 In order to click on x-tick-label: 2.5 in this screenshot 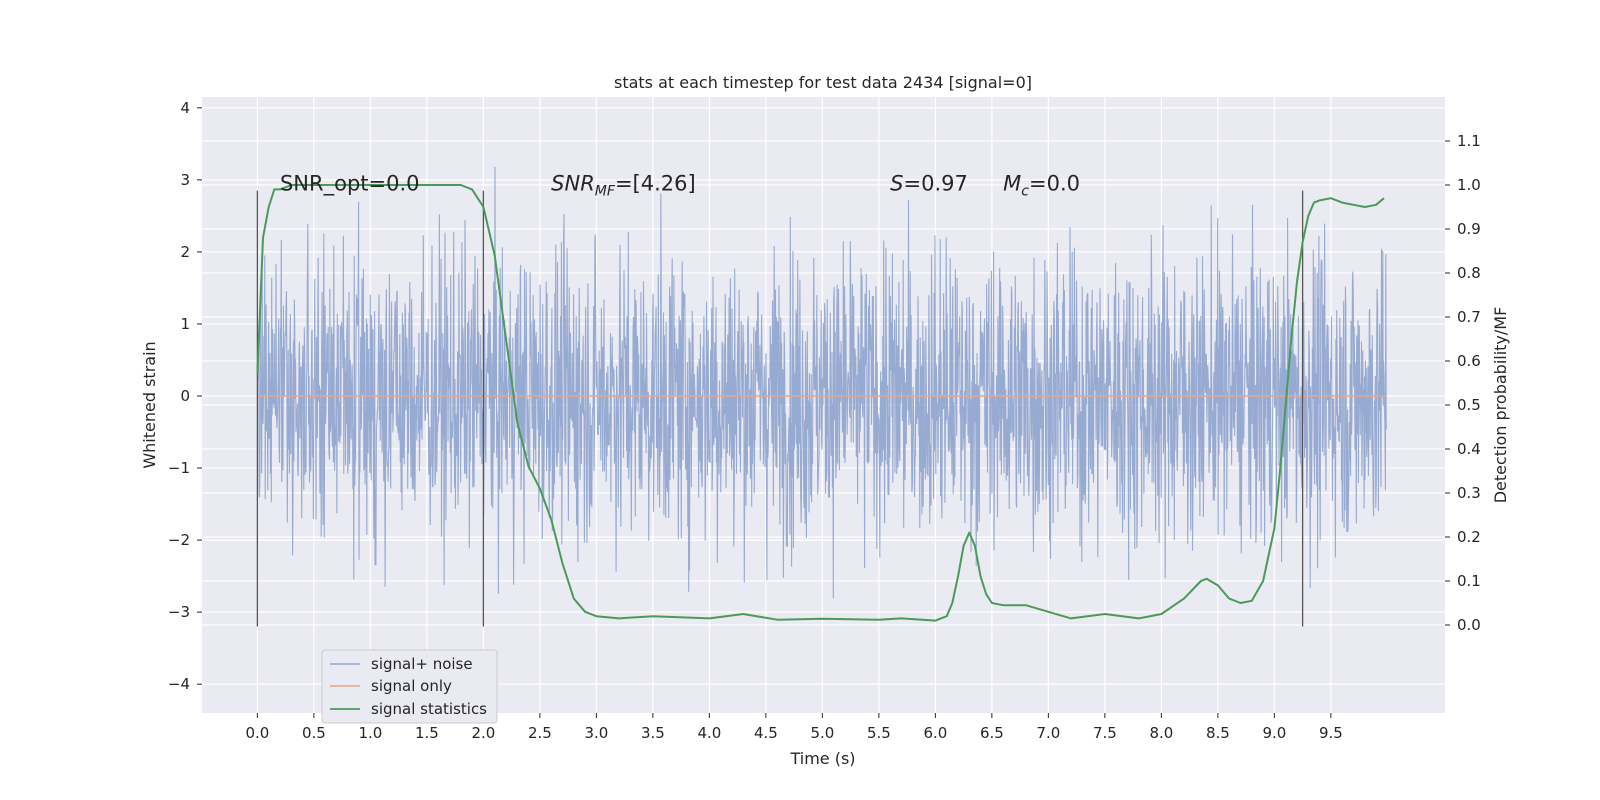, I will do `click(540, 733)`.